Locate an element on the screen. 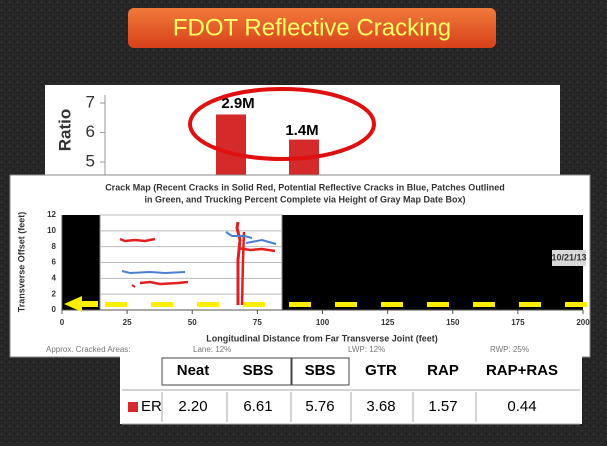  date-box is located at coordinates (569, 258).